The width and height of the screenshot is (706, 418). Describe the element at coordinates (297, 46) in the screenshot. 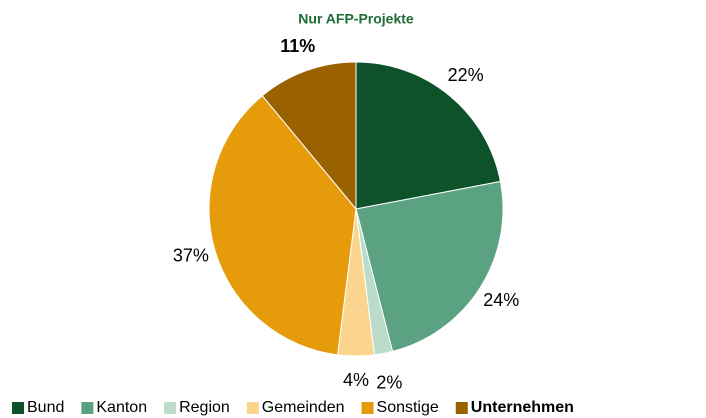

I see `data-label: 11%` at that location.